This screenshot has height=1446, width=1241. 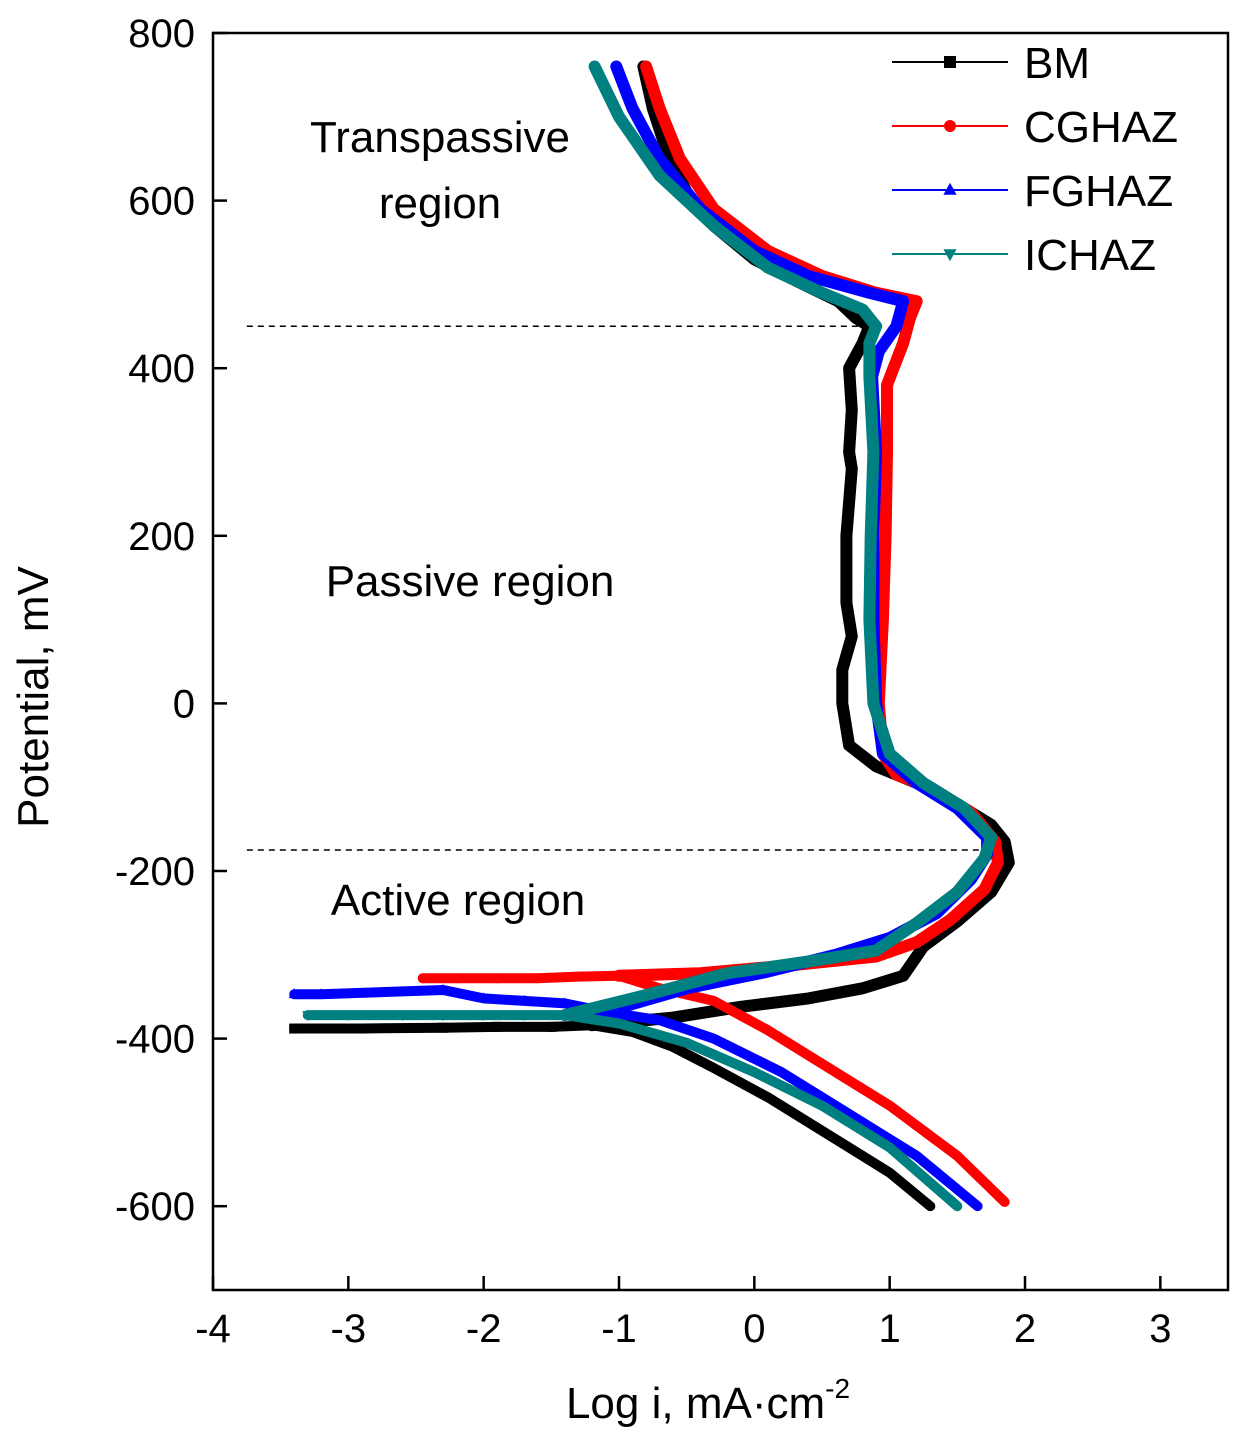 I want to click on annotation-active: Active region, so click(x=458, y=900).